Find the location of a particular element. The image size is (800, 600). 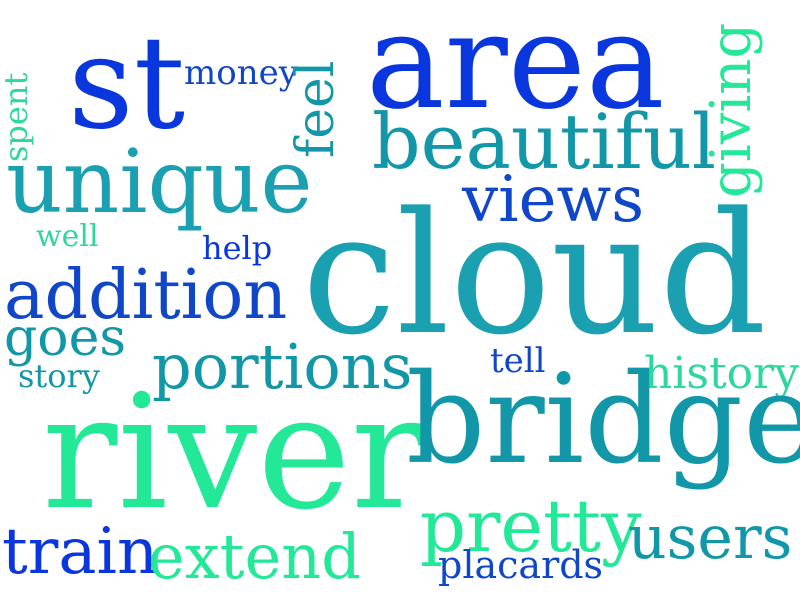

word-money: money is located at coordinates (241, 73).